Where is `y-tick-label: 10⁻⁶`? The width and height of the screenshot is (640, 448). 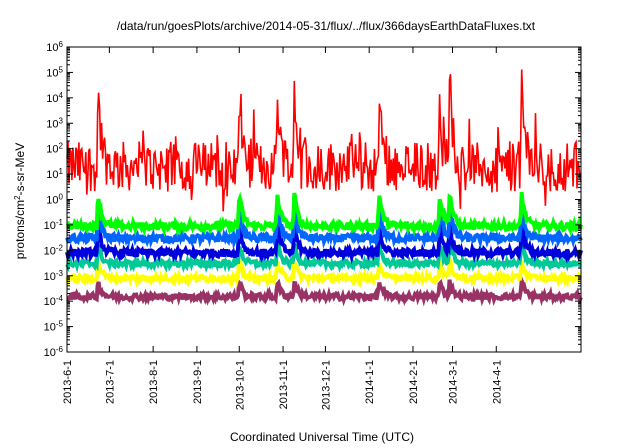
y-tick-label: 10⁻⁶ is located at coordinates (54, 352).